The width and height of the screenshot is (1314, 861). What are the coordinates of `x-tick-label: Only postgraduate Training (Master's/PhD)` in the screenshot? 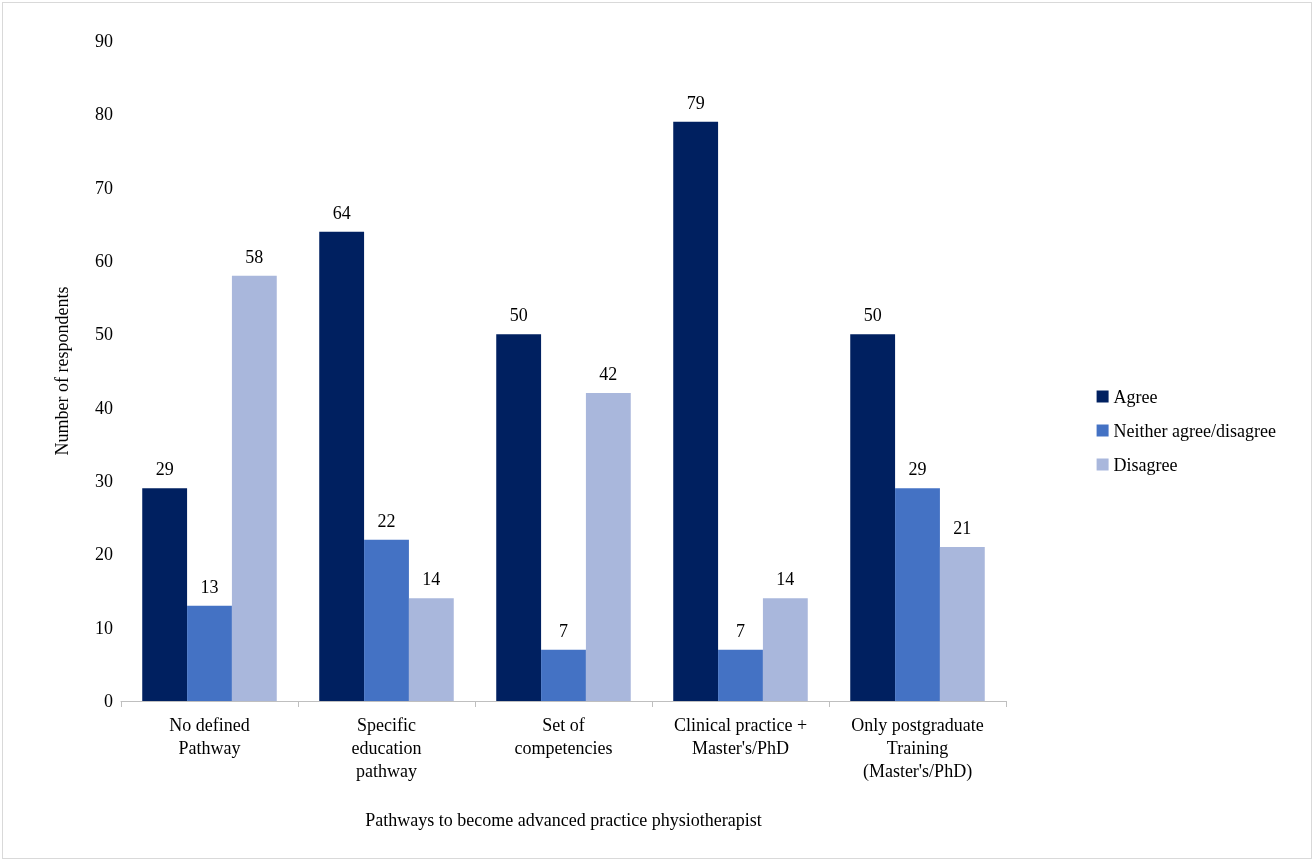 It's located at (917, 748).